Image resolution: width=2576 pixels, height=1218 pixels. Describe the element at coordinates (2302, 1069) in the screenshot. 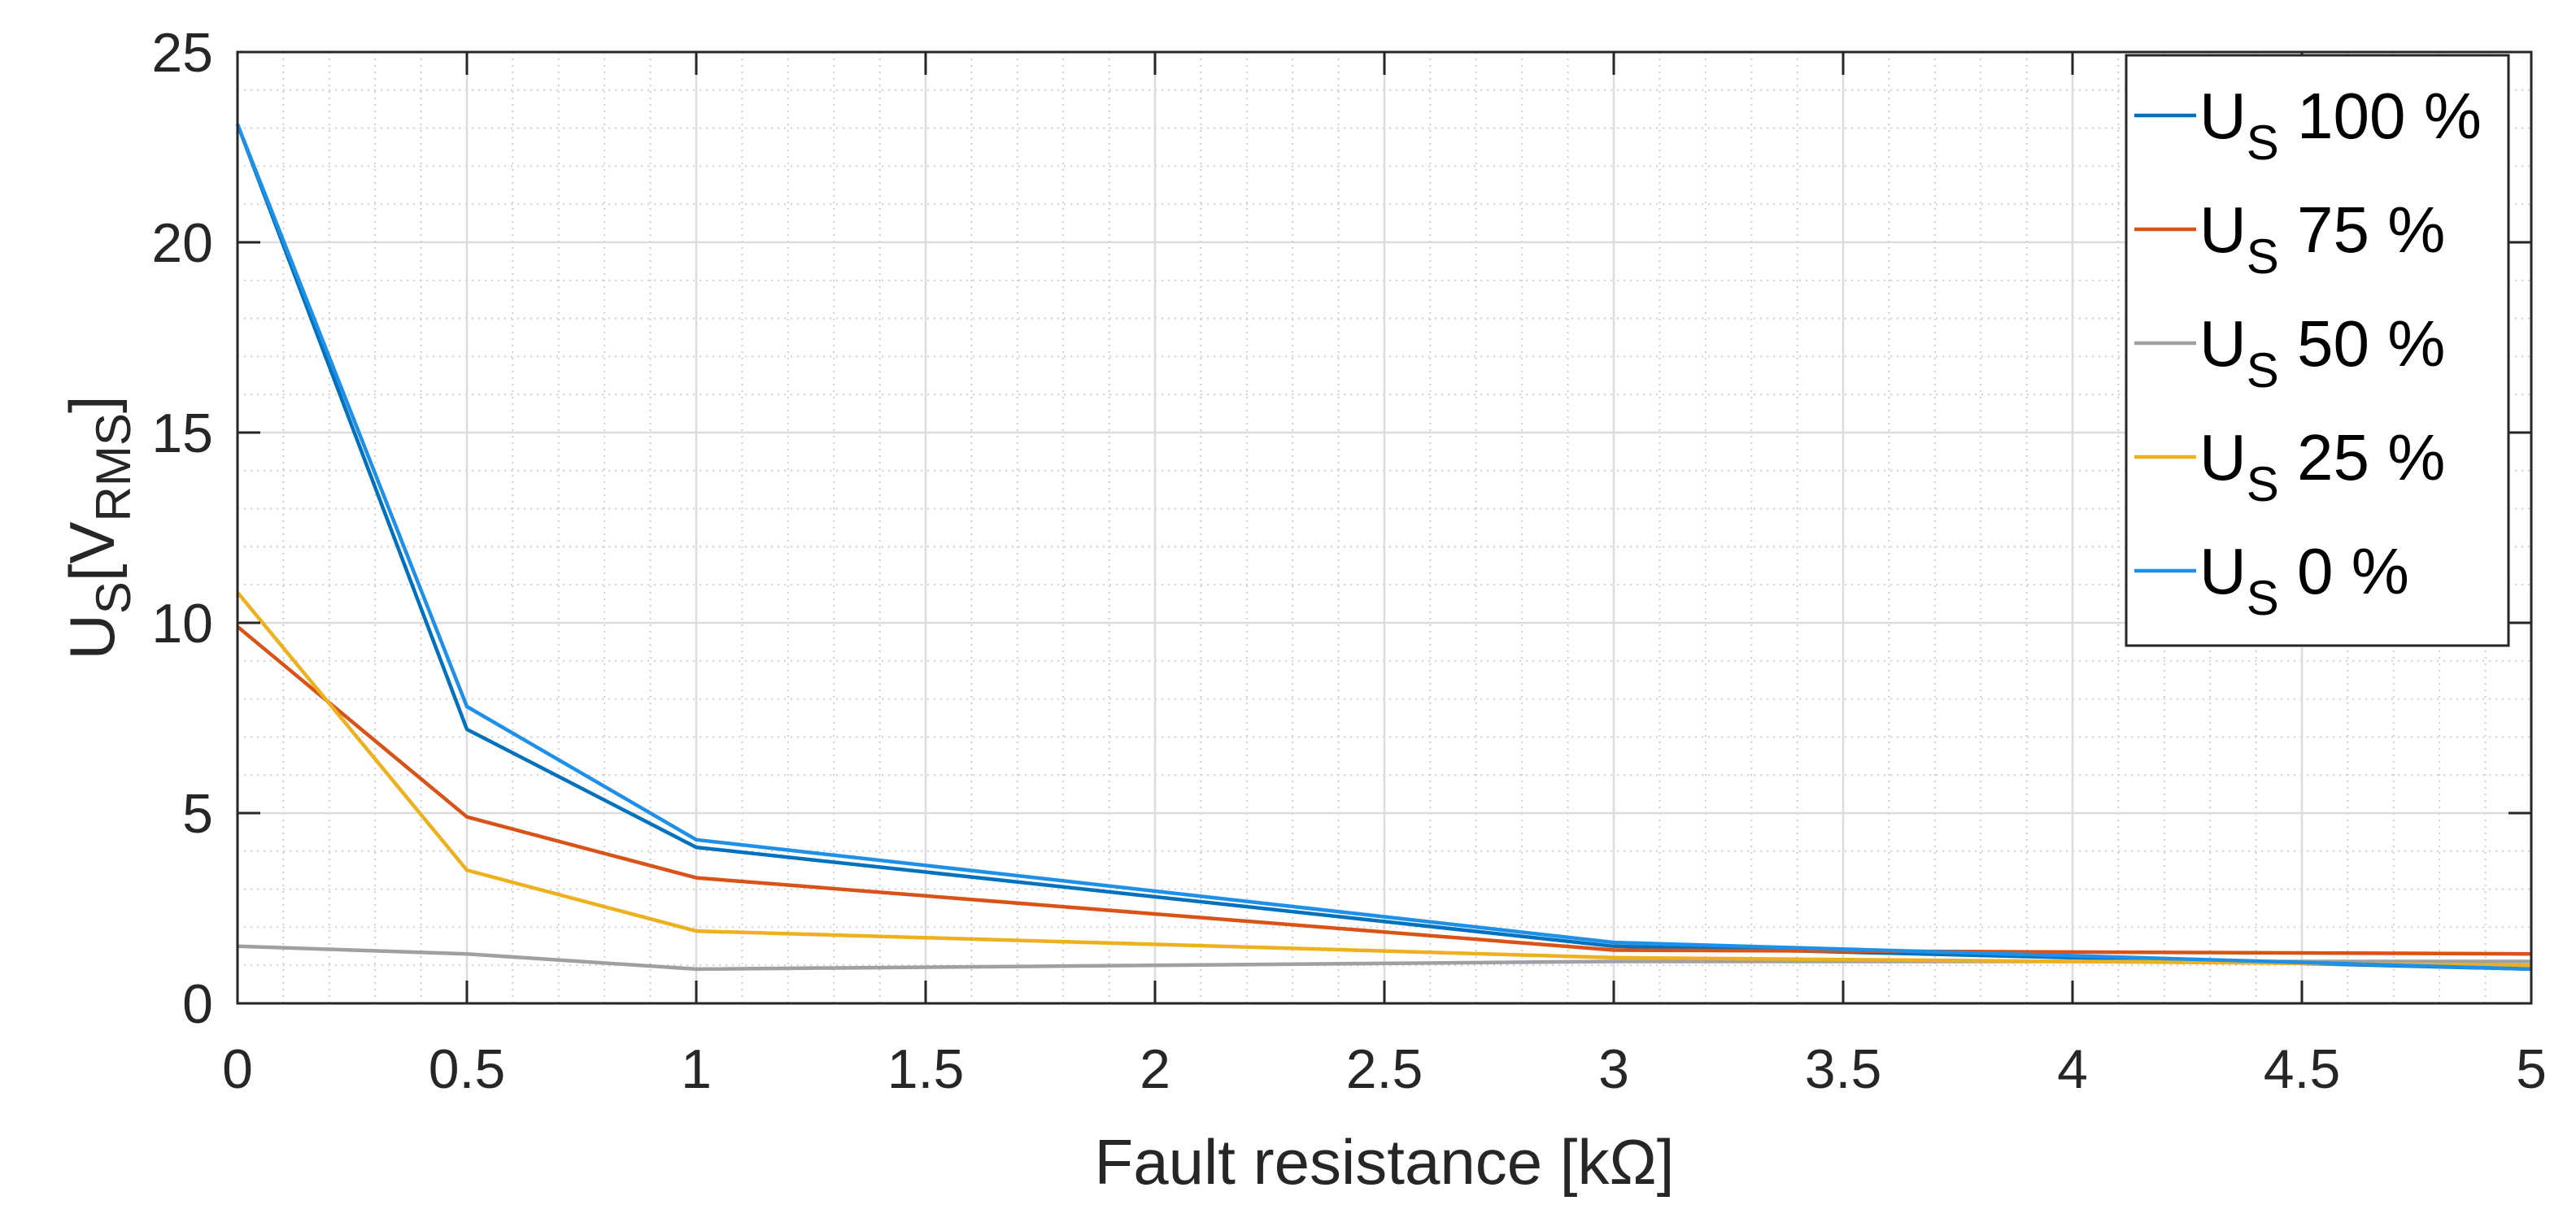

I see `x-tick-label: 4.5` at that location.